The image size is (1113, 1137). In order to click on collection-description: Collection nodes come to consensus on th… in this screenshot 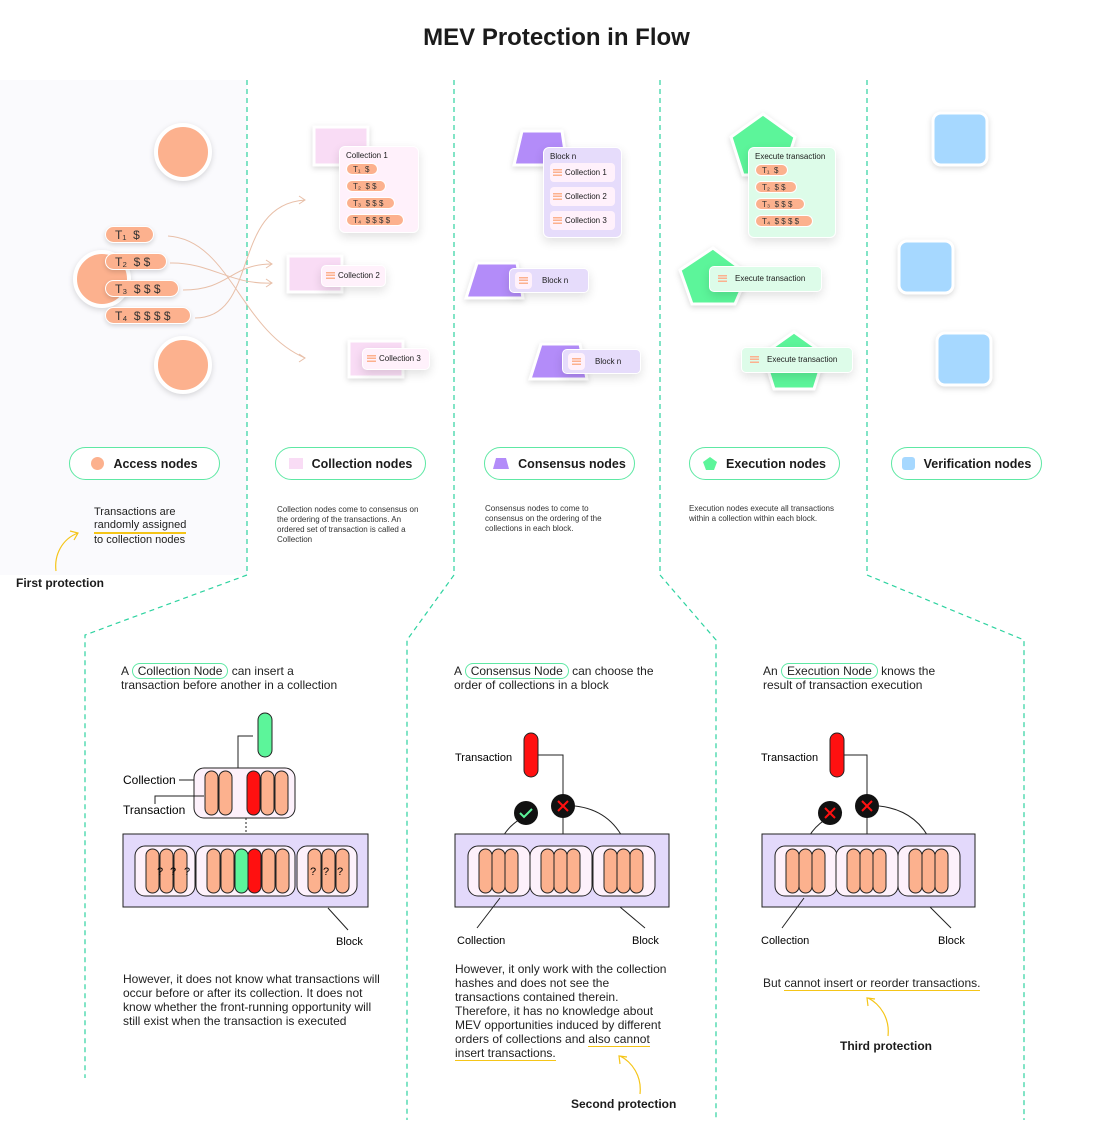, I will do `click(348, 524)`.